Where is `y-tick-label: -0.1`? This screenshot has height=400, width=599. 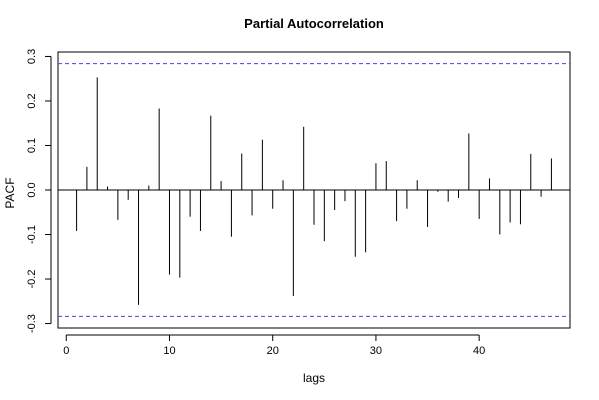
y-tick-label: -0.1 is located at coordinates (32, 234).